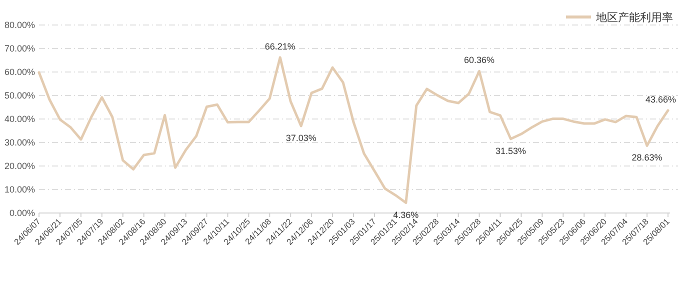  I want to click on y-tick-label: 0.00%, so click(22, 213).